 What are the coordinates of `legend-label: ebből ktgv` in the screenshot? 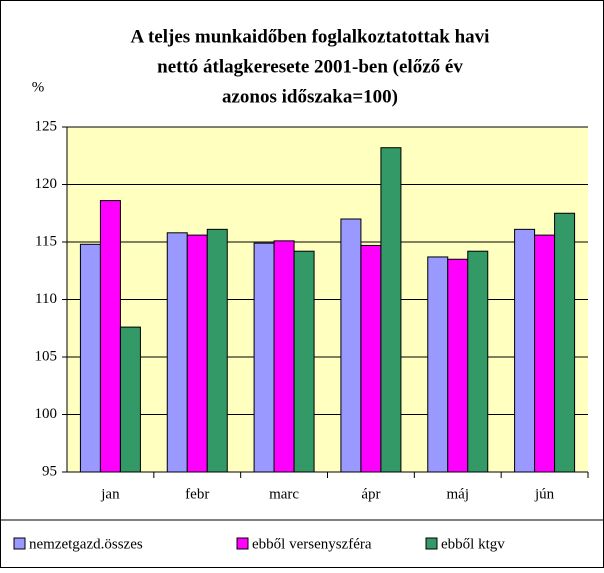 It's located at (473, 544).